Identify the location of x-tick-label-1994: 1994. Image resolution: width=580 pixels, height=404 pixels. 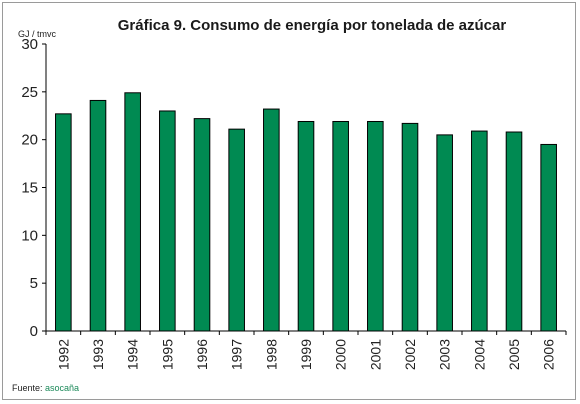
(133, 354).